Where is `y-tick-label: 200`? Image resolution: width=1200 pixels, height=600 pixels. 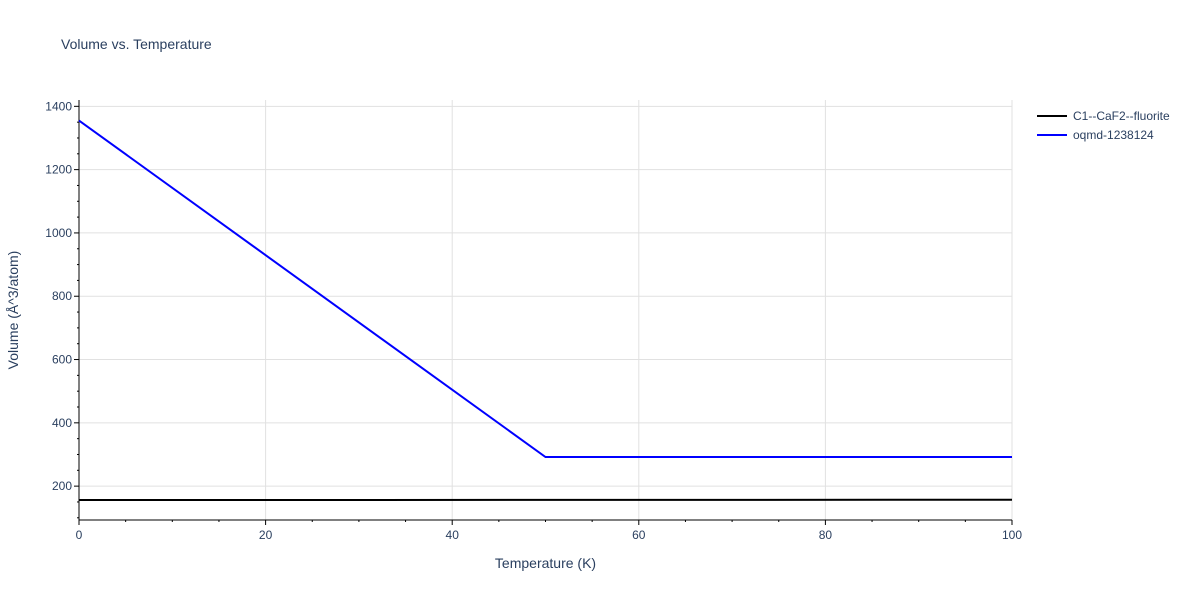
y-tick-label: 200 is located at coordinates (62, 486).